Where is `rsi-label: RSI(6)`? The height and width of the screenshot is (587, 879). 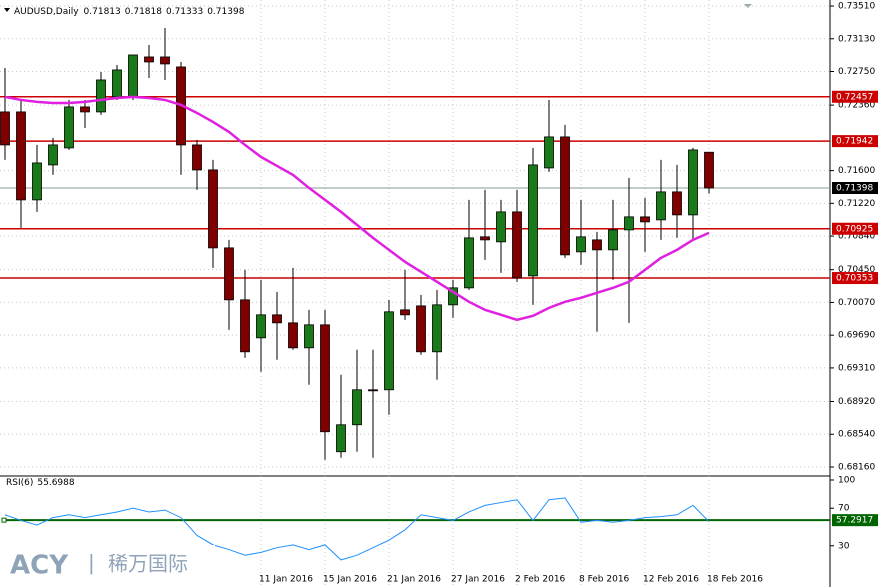 rsi-label: RSI(6) is located at coordinates (19, 483).